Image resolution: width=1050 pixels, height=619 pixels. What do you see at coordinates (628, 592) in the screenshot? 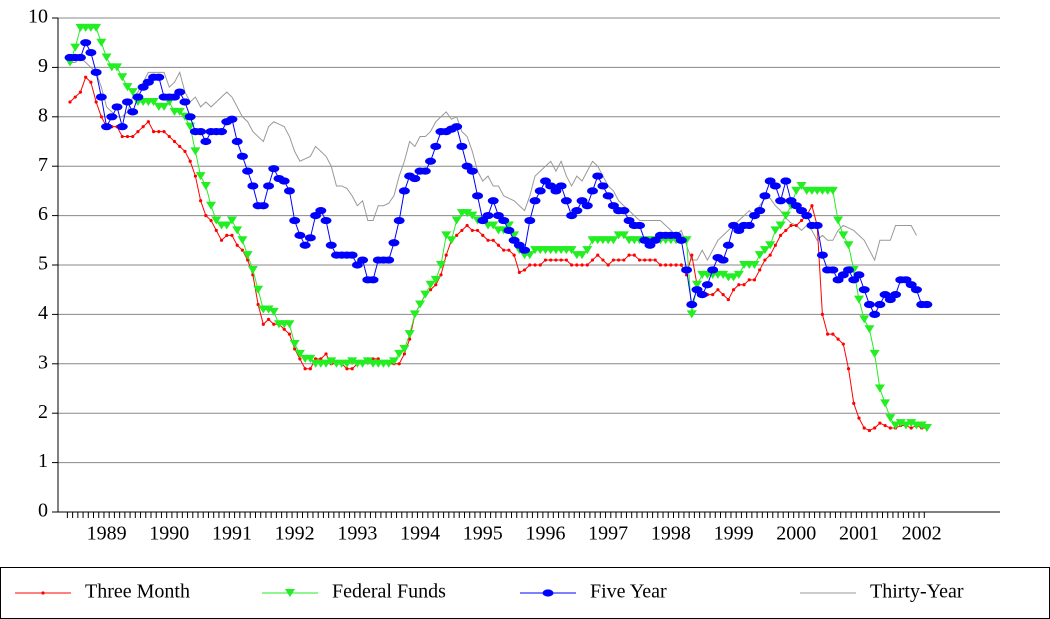
I see `legend-label: Five Year` at bounding box center [628, 592].